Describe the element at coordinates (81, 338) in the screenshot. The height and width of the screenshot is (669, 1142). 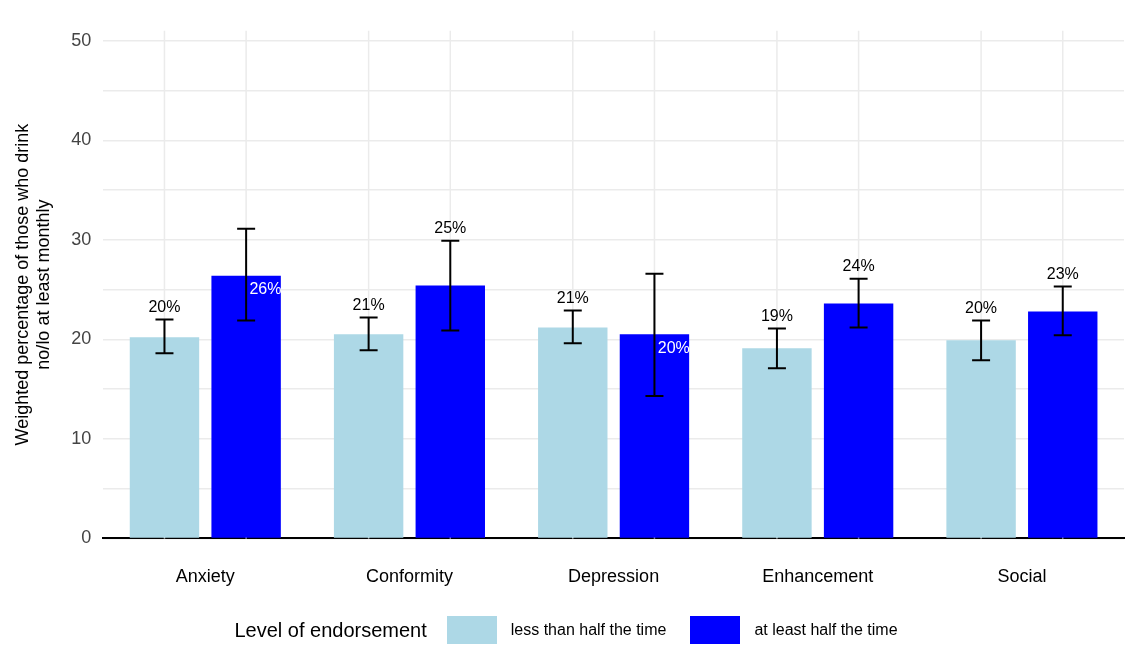
I see `y-tick-label: 20` at that location.